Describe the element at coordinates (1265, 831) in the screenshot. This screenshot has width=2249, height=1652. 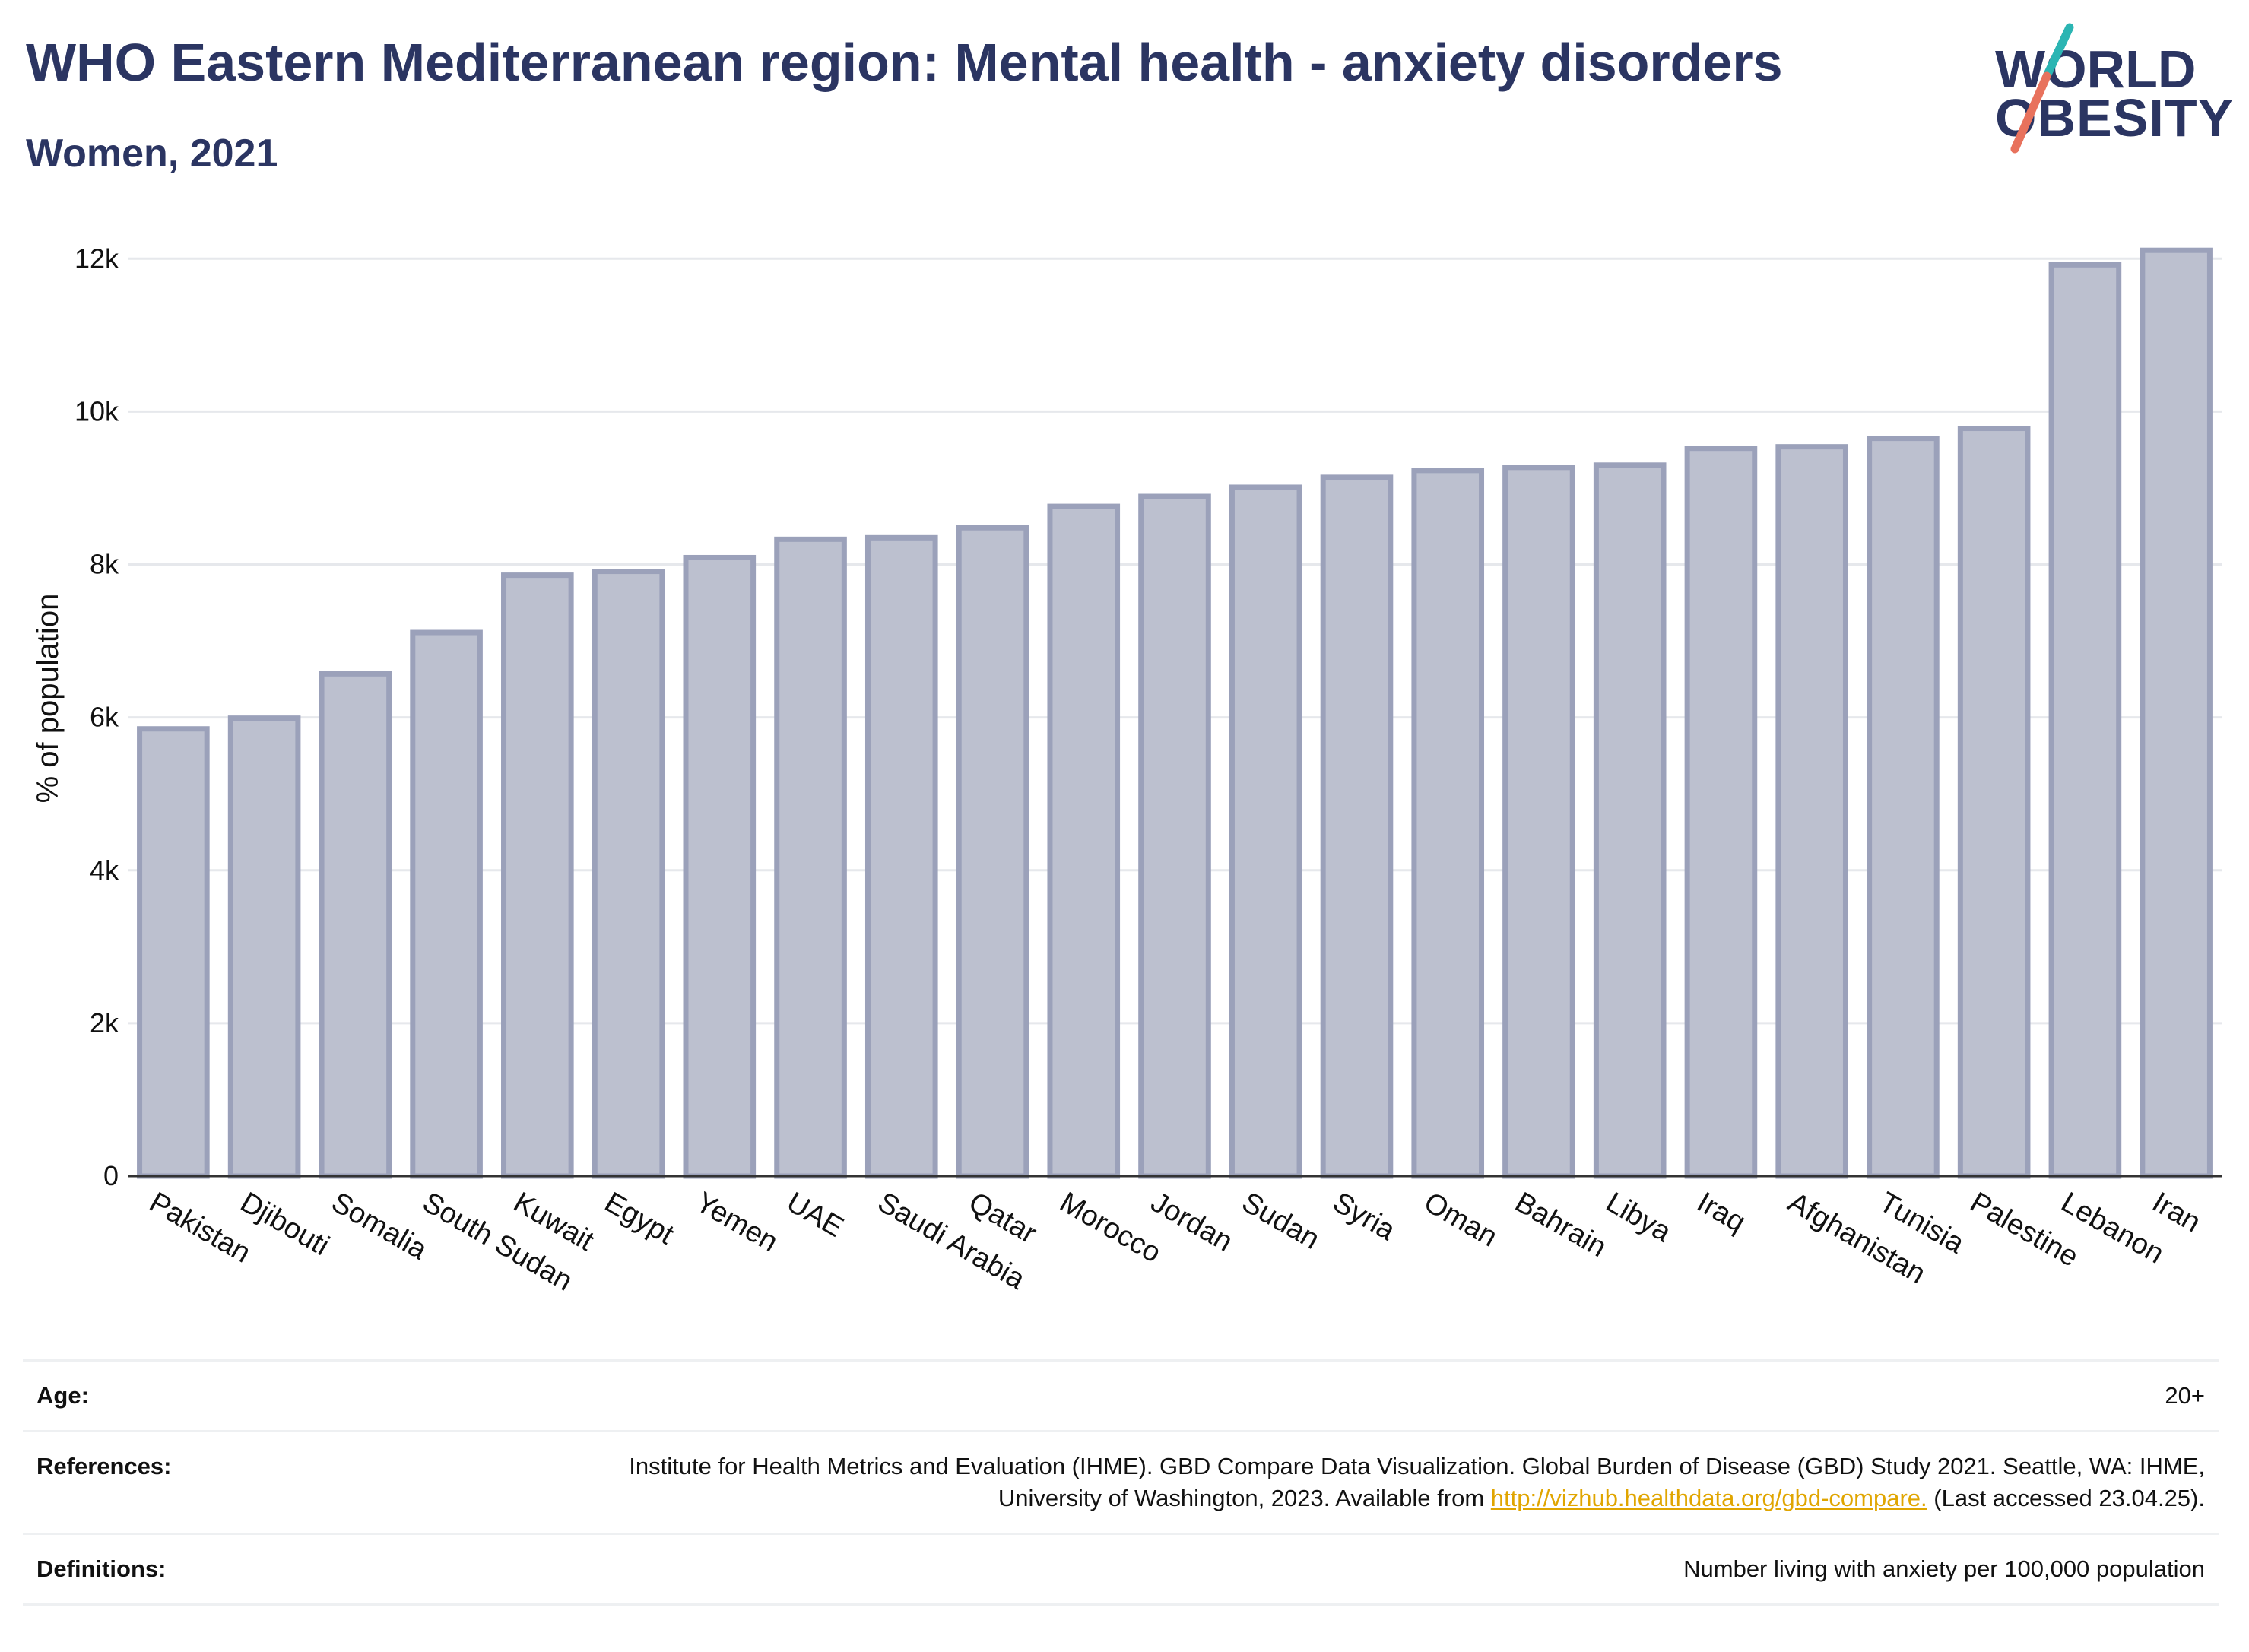
I see `bar-sudan` at that location.